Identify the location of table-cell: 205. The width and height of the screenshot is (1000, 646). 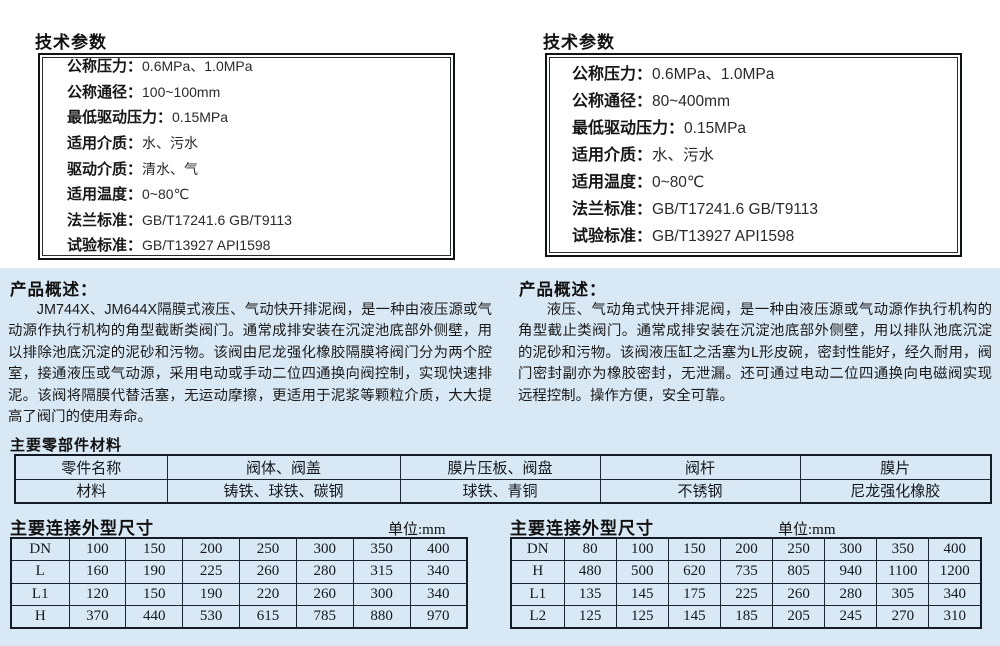
(798, 617).